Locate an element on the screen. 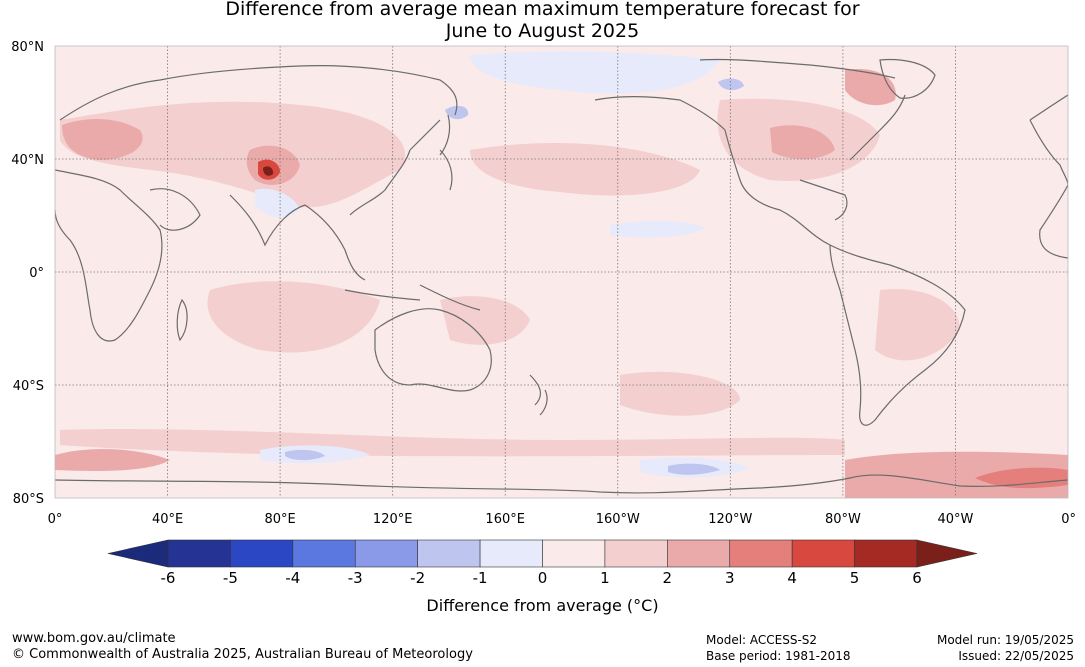 The image size is (1085, 667). coastline-greenland is located at coordinates (907, 78).